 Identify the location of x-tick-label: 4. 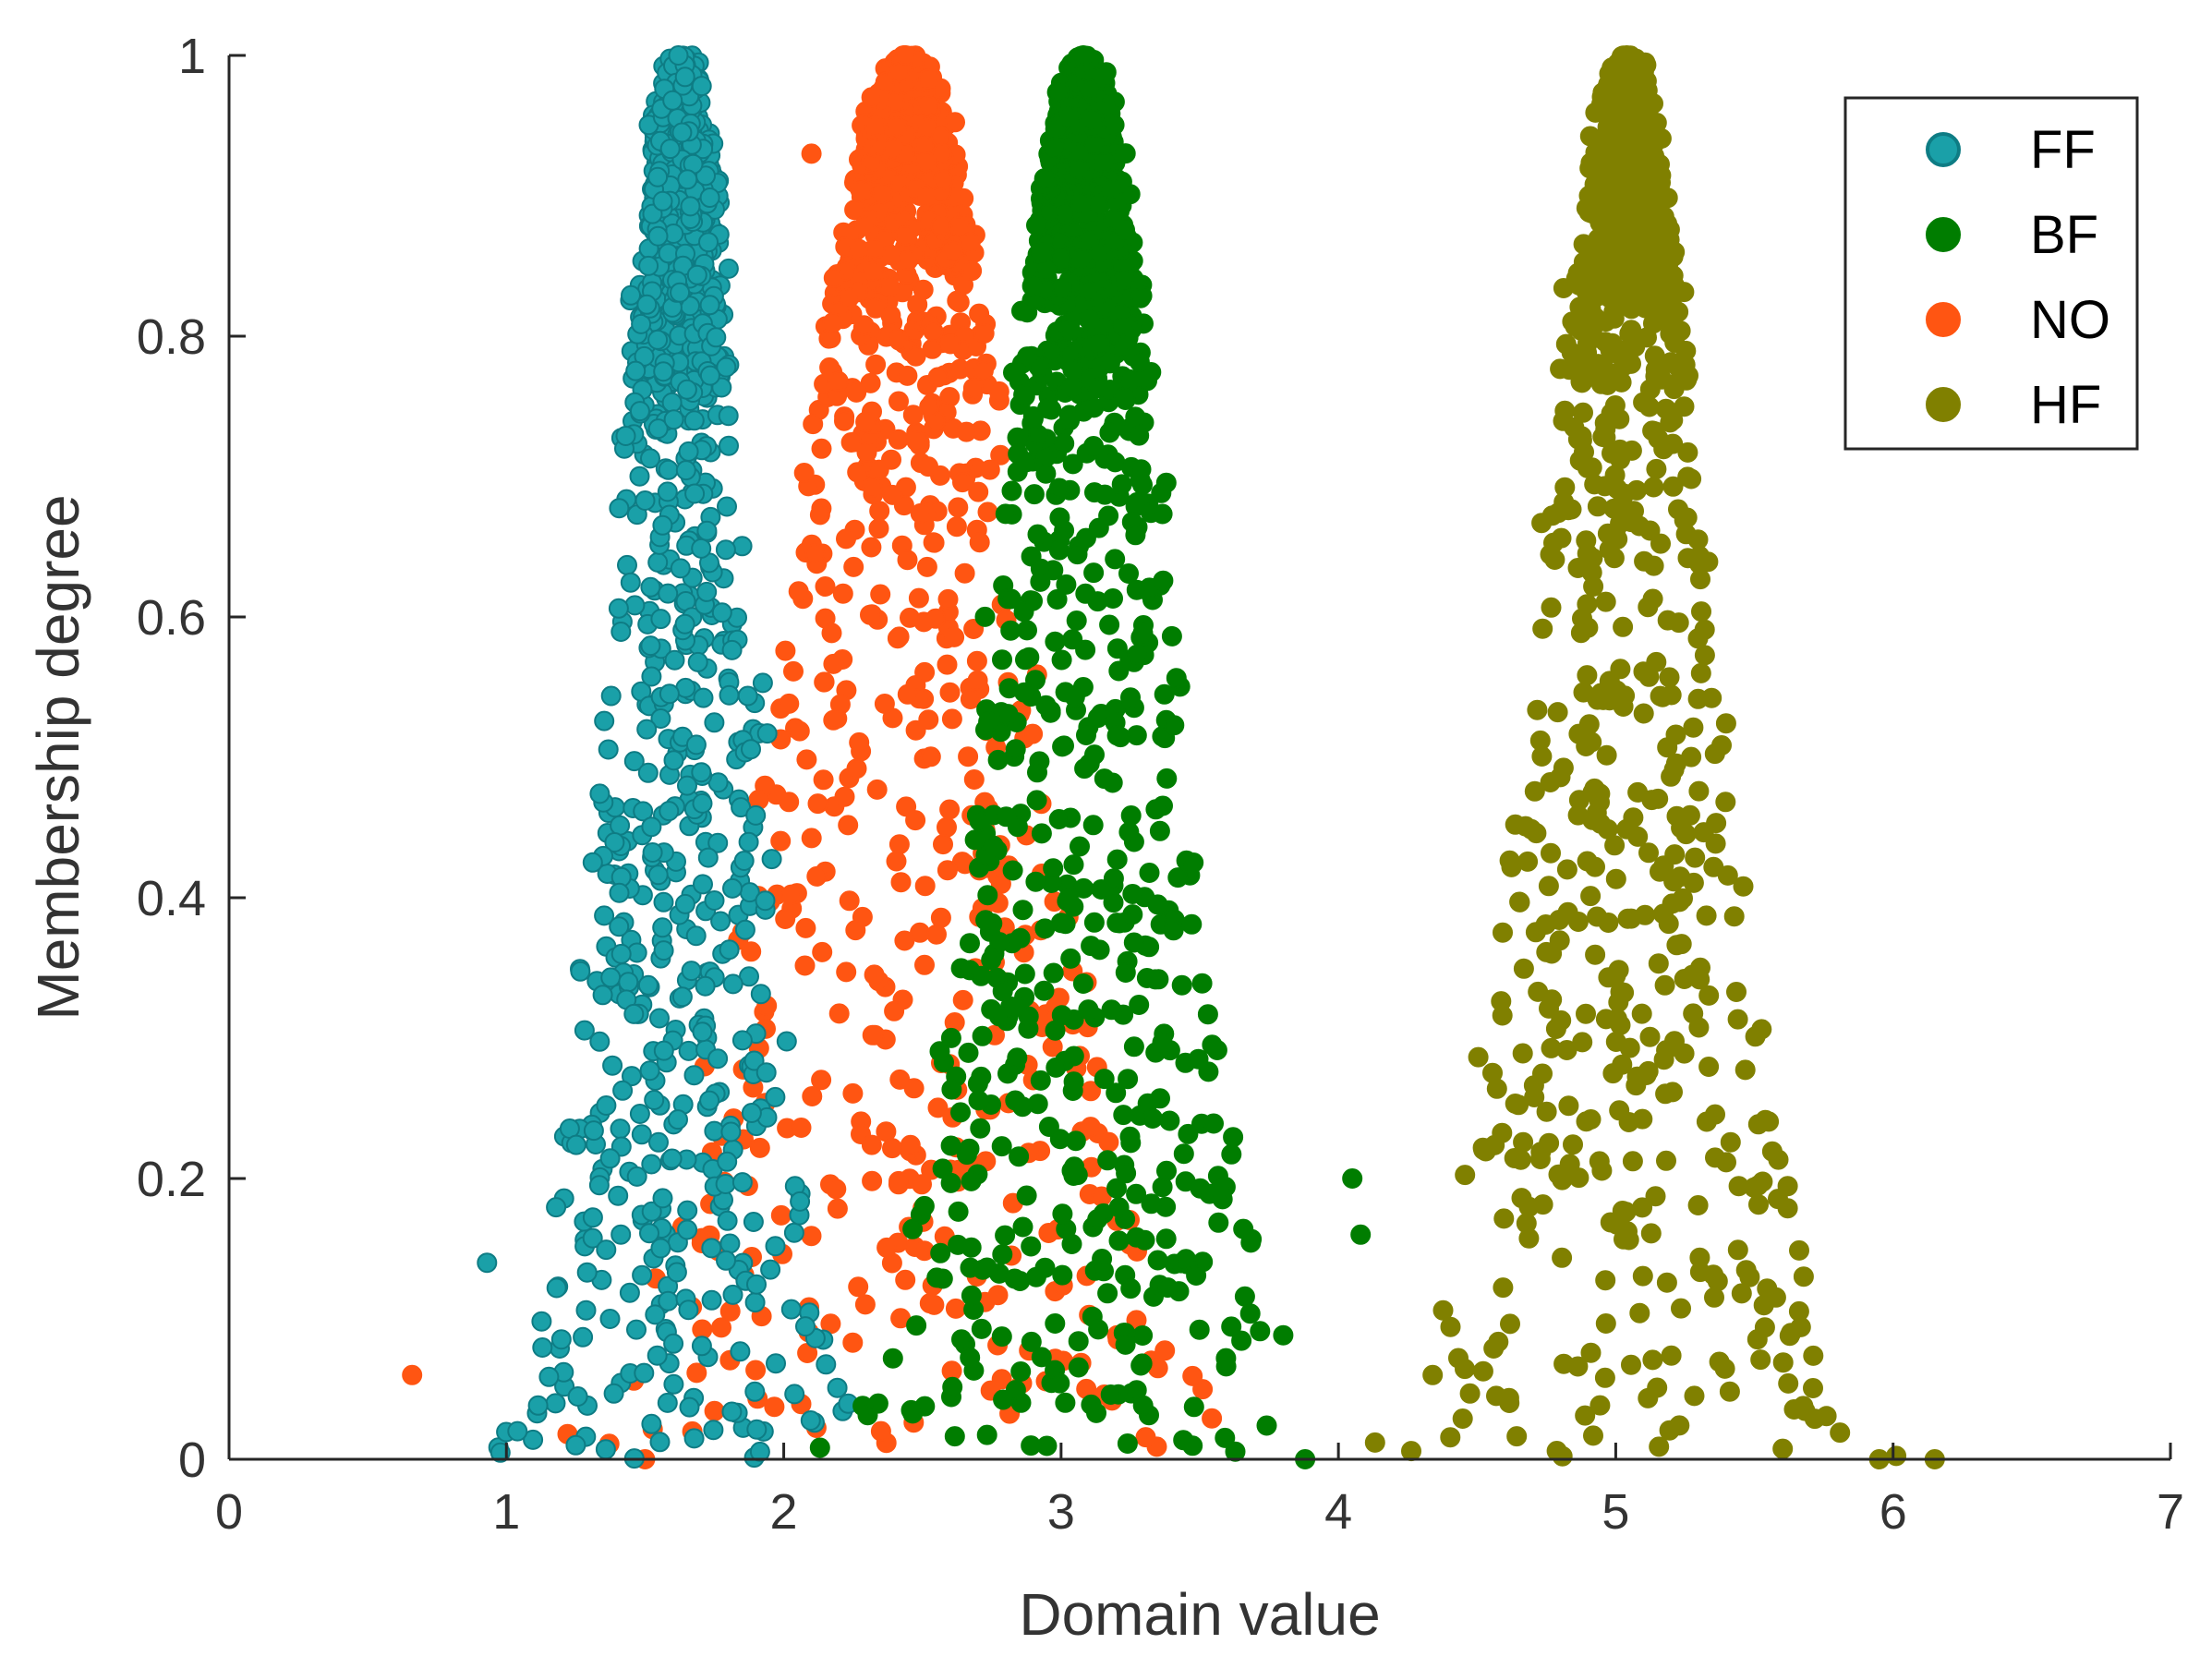
(1338, 1512).